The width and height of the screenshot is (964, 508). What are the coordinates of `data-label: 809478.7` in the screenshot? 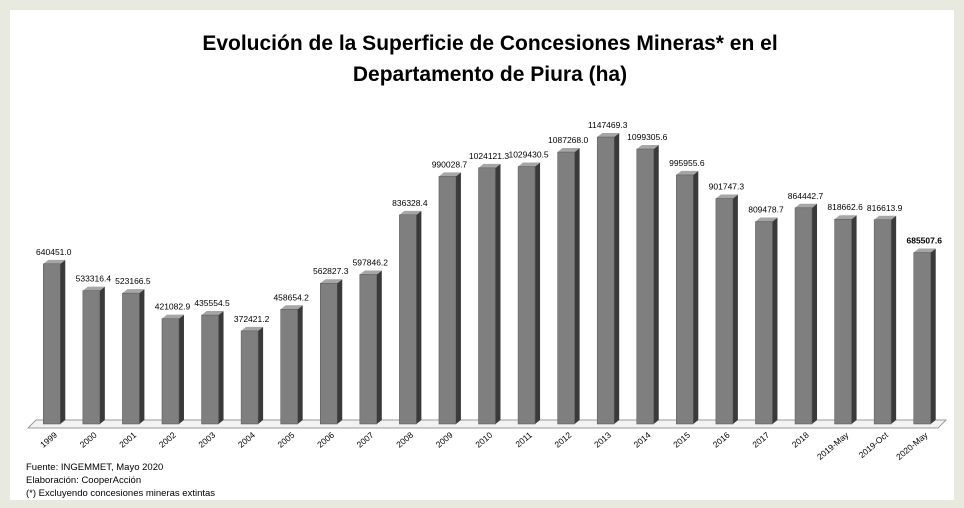 It's located at (766, 210).